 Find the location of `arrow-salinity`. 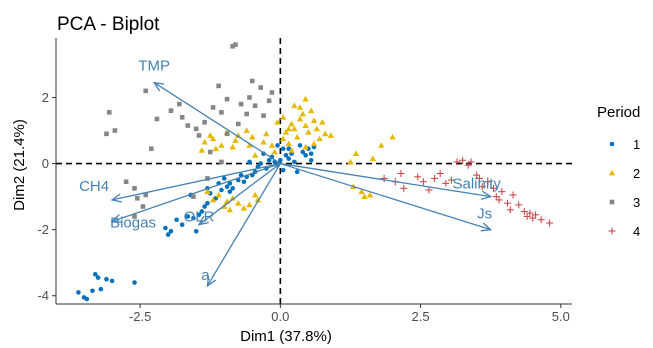

arrow-salinity is located at coordinates (385, 180).